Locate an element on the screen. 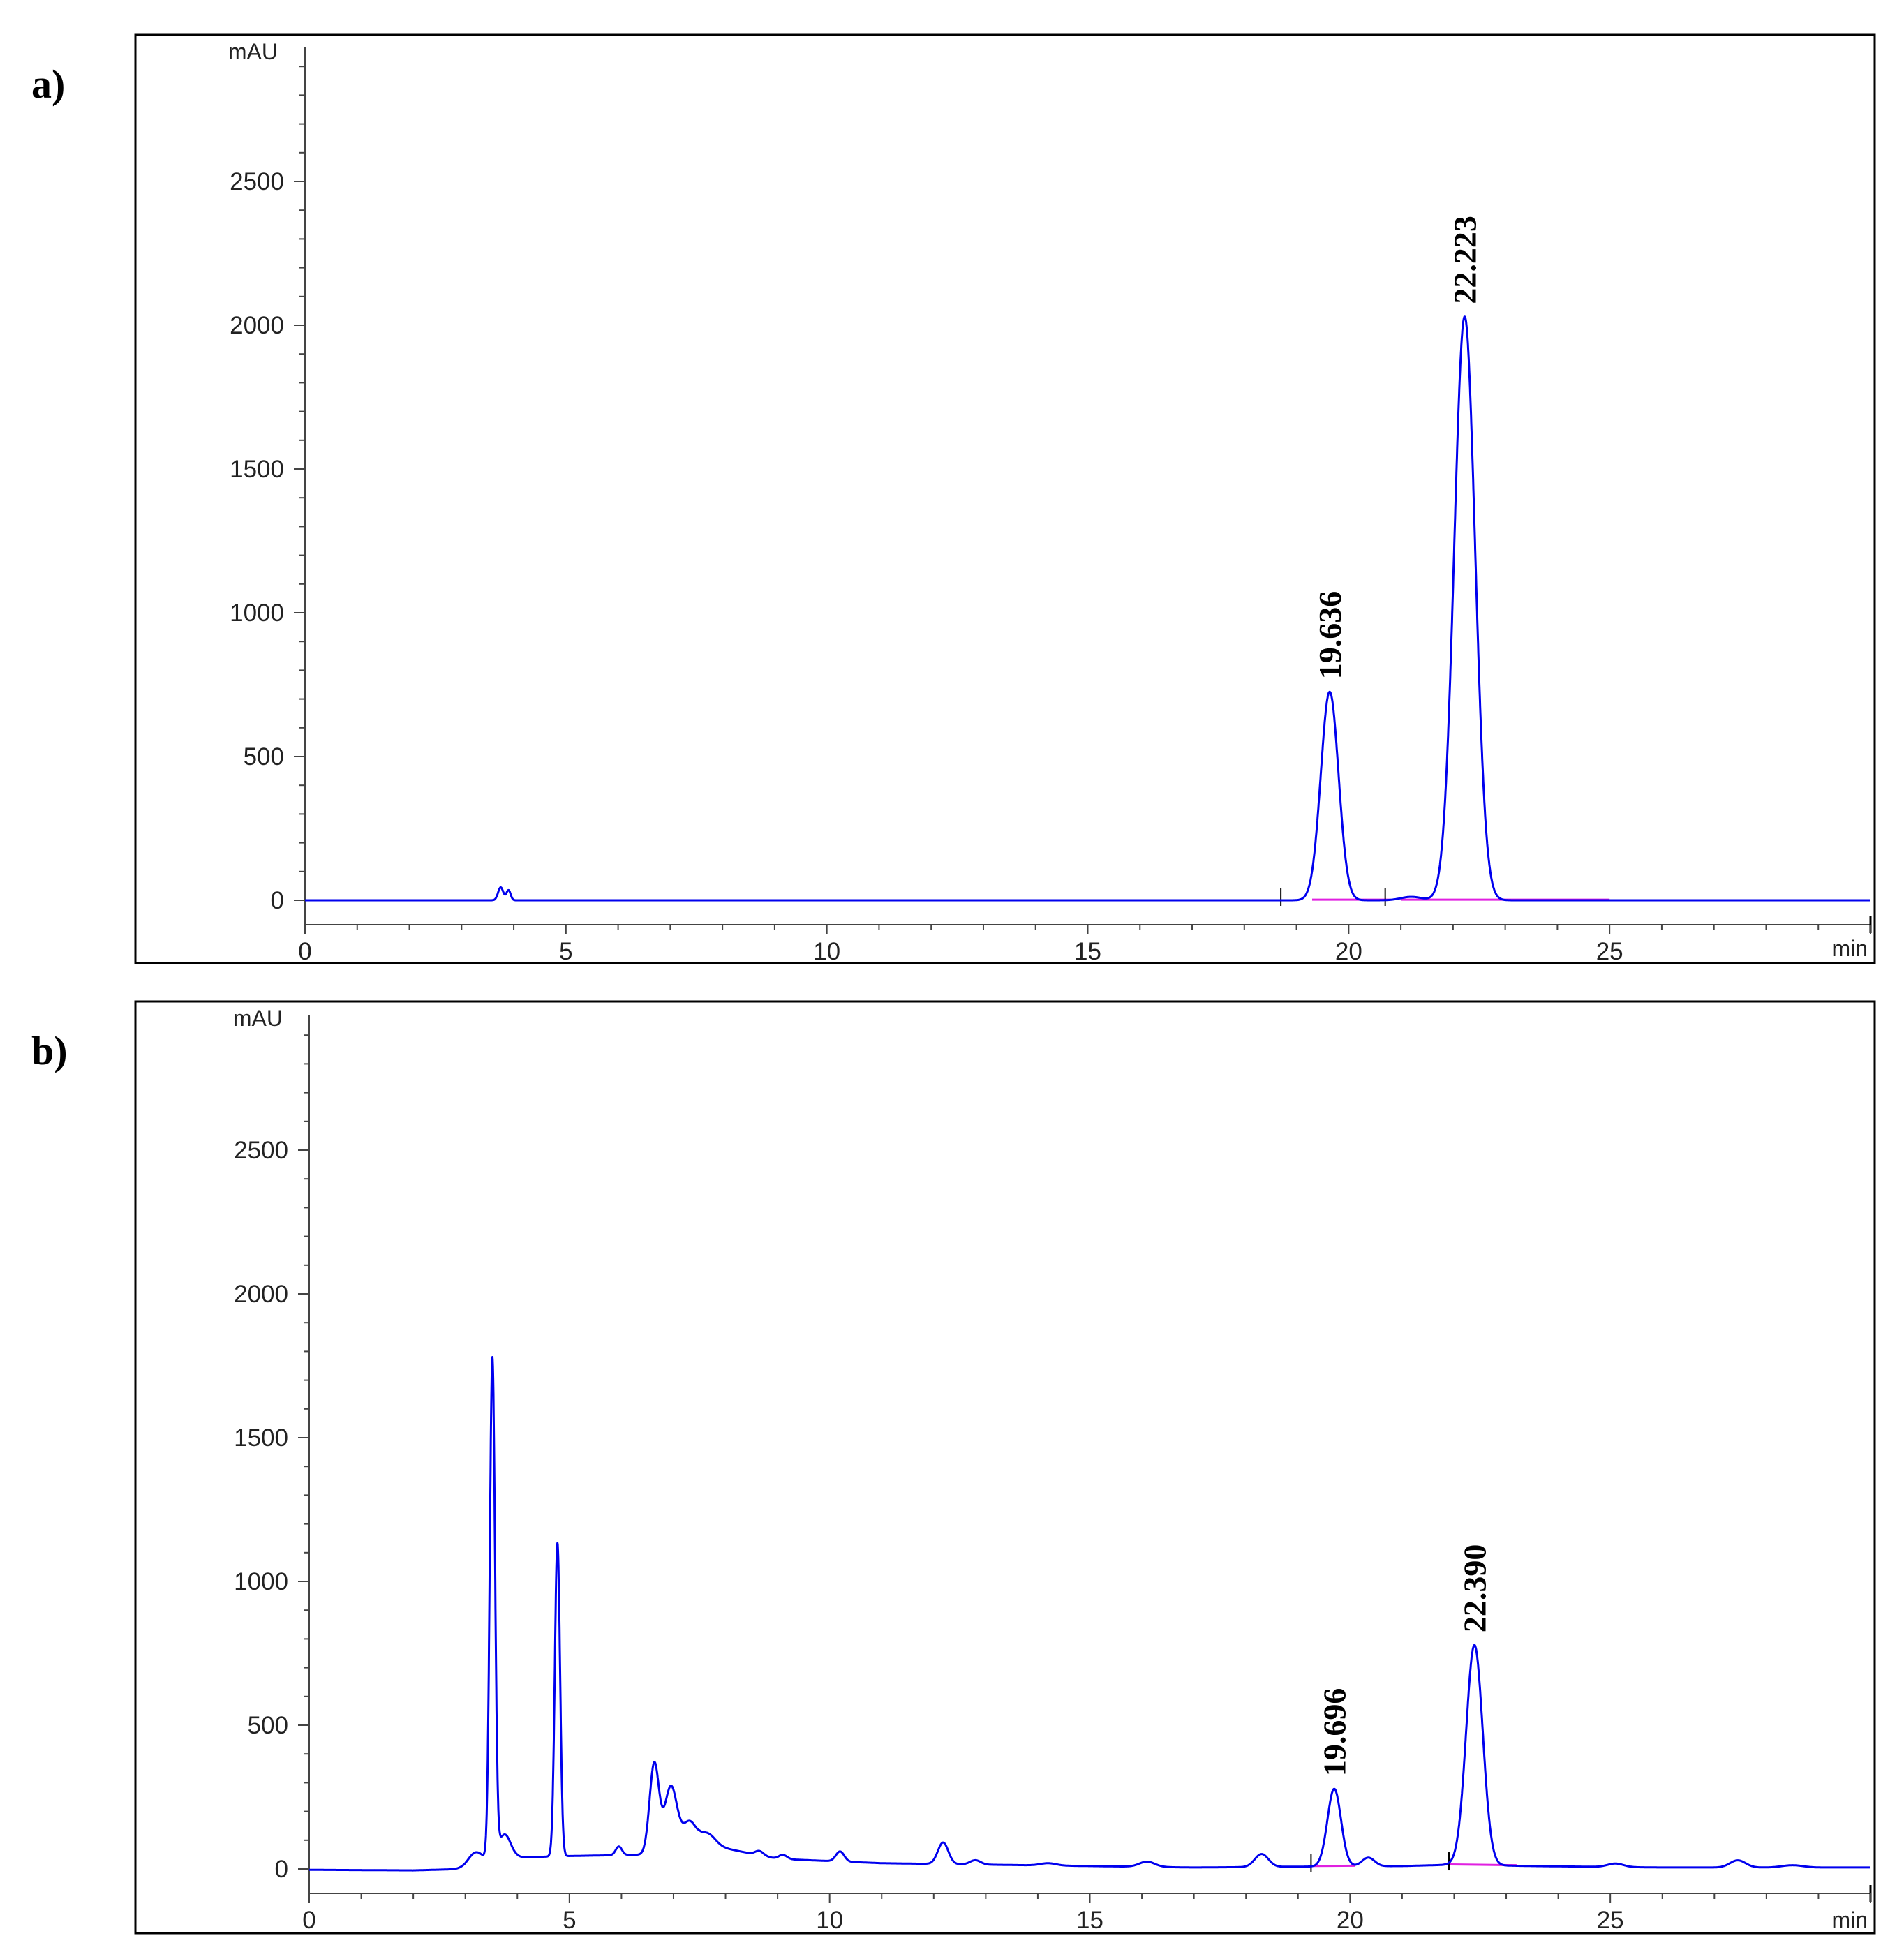  peak-label: 22.223 is located at coordinates (1465, 260).